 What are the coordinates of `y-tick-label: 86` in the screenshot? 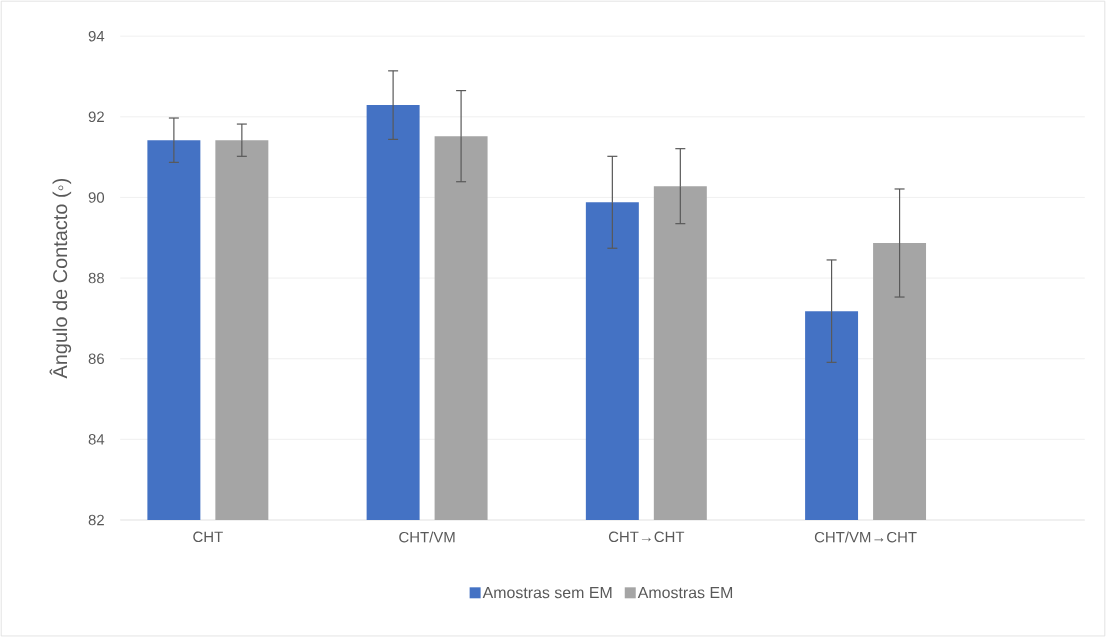 It's located at (96, 358).